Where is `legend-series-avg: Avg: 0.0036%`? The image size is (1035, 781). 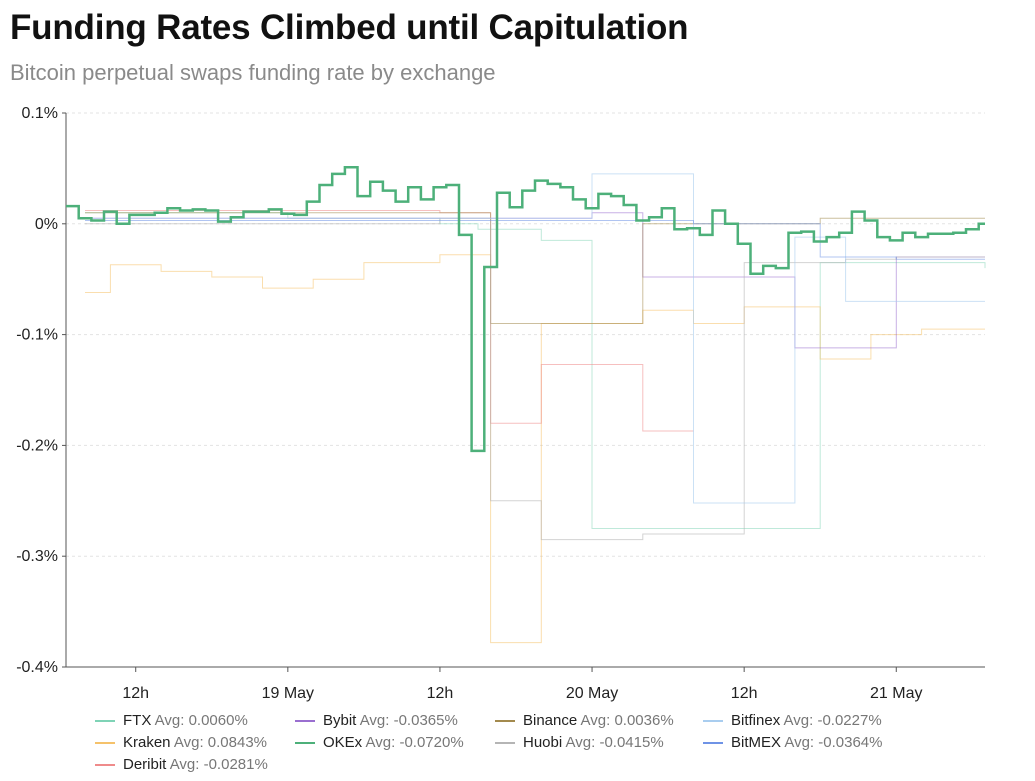 legend-series-avg: Avg: 0.0036% is located at coordinates (627, 720).